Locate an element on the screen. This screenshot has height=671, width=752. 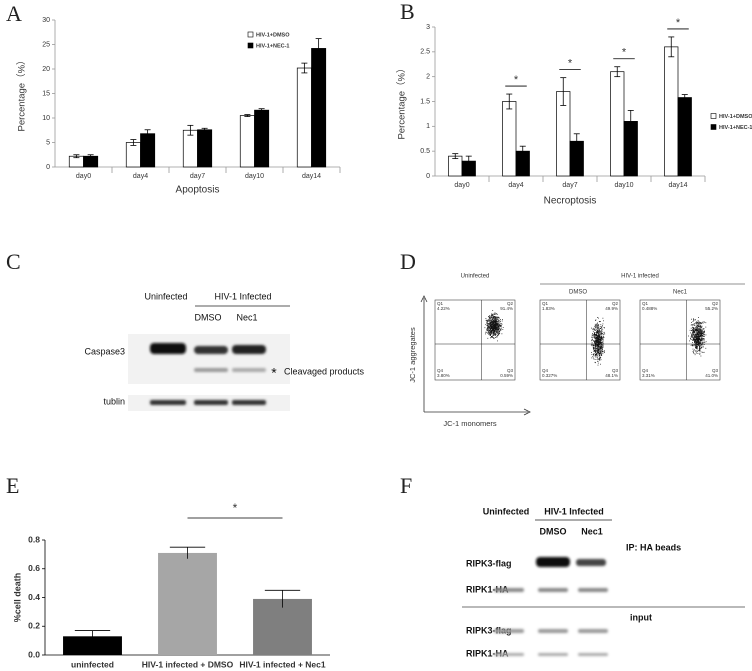
section-label: input is located at coordinates (641, 617).